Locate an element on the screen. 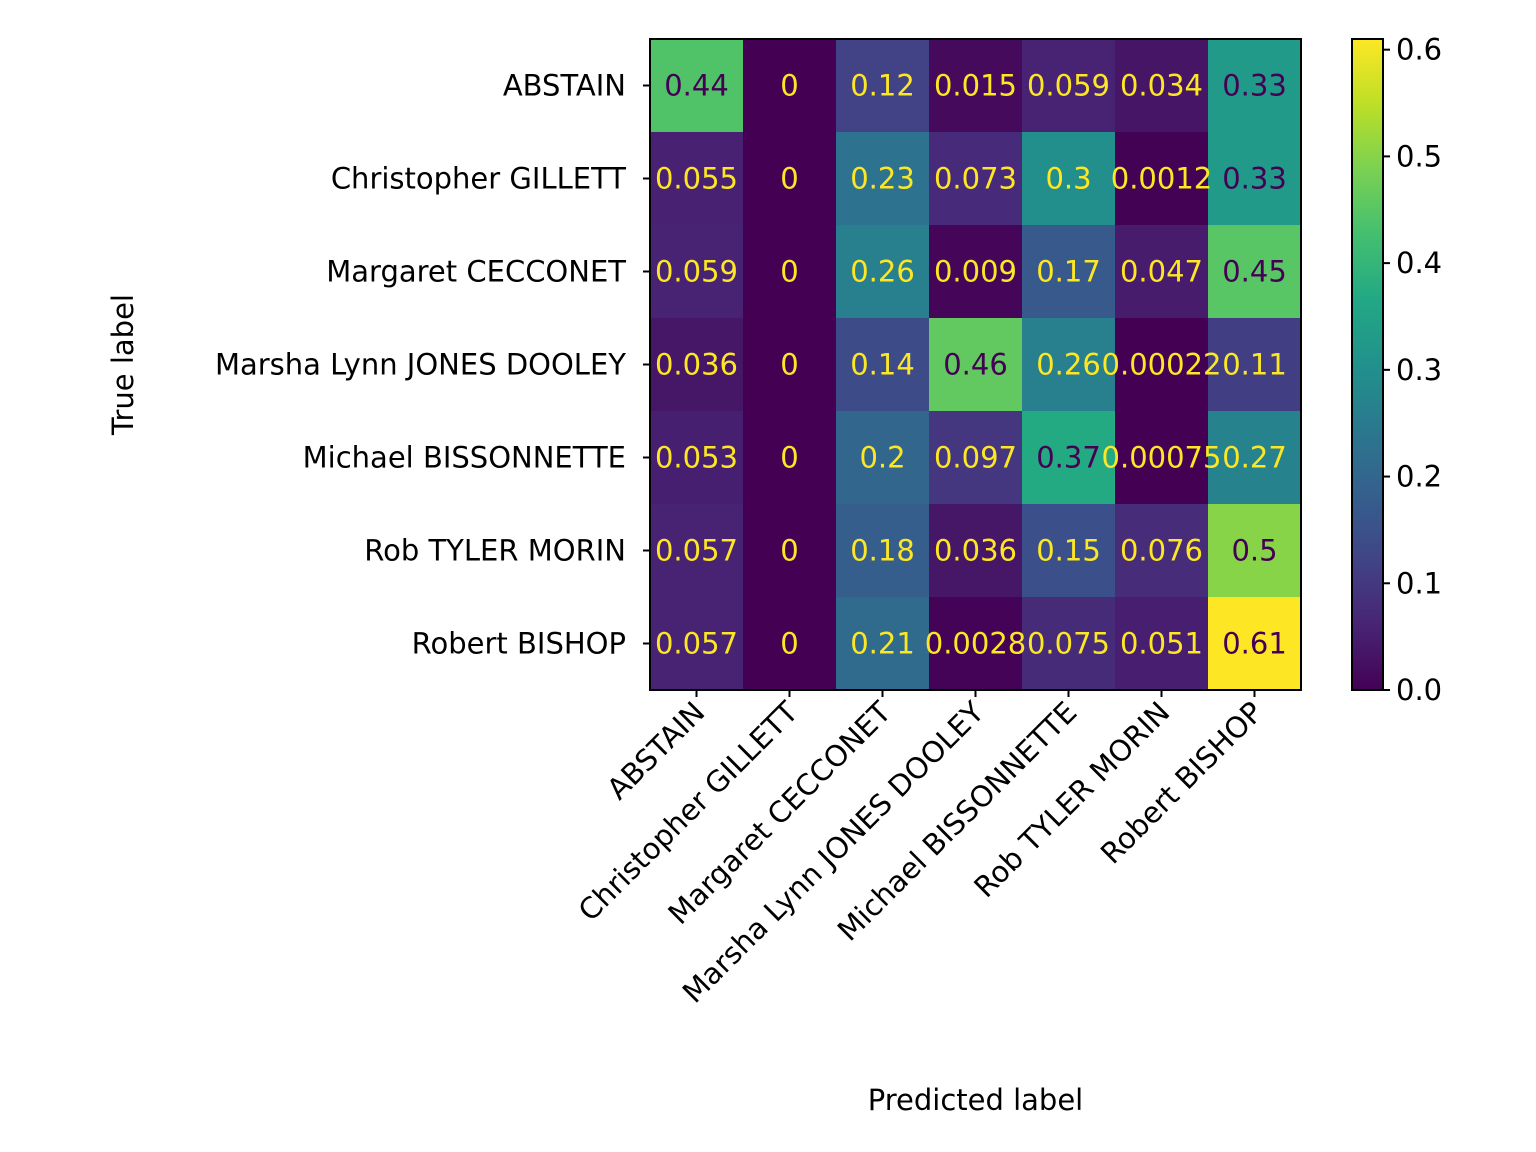  y-tick-label: ABSTAIN is located at coordinates (564, 86).